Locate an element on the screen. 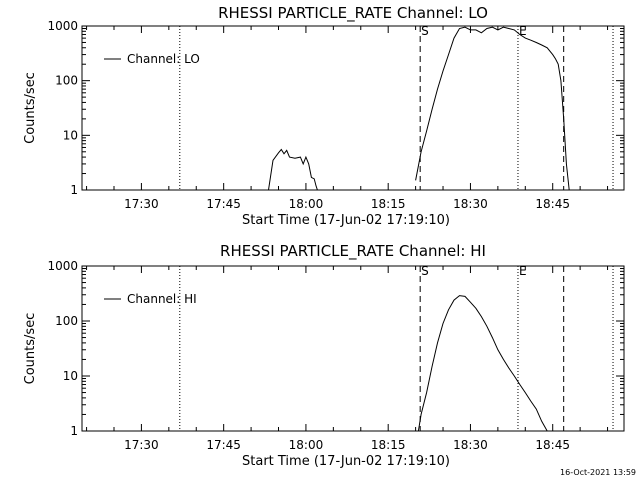 The height and width of the screenshot is (480, 640). chart-title: RHESSI PARTICLE_RATE Channel: LO is located at coordinates (353, 13).